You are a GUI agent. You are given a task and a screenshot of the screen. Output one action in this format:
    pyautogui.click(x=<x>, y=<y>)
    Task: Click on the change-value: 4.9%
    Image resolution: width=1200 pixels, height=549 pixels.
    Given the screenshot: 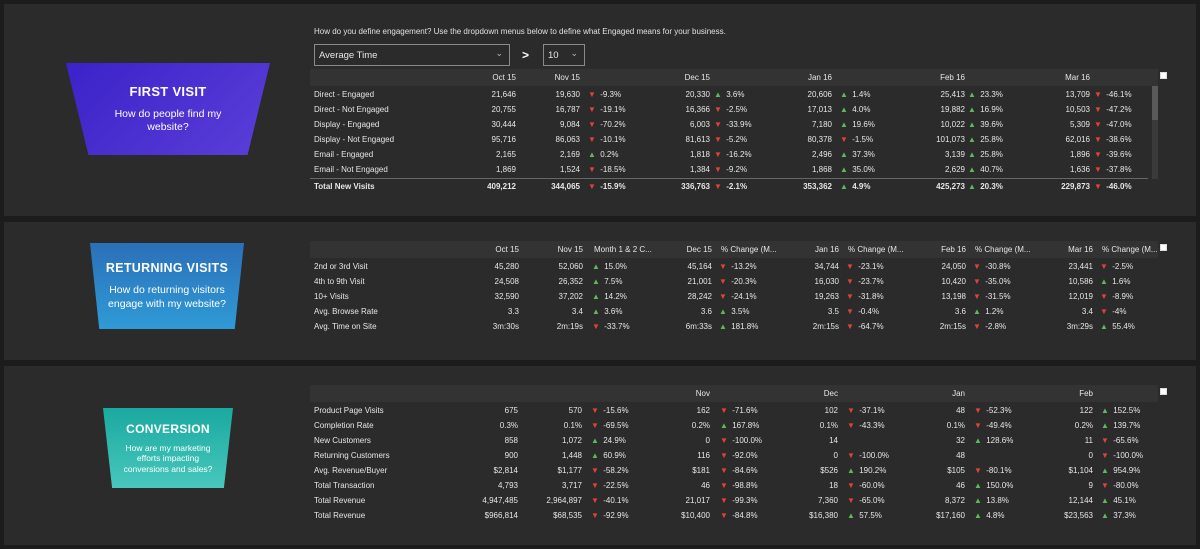 What is the action you would take?
    pyautogui.click(x=860, y=186)
    